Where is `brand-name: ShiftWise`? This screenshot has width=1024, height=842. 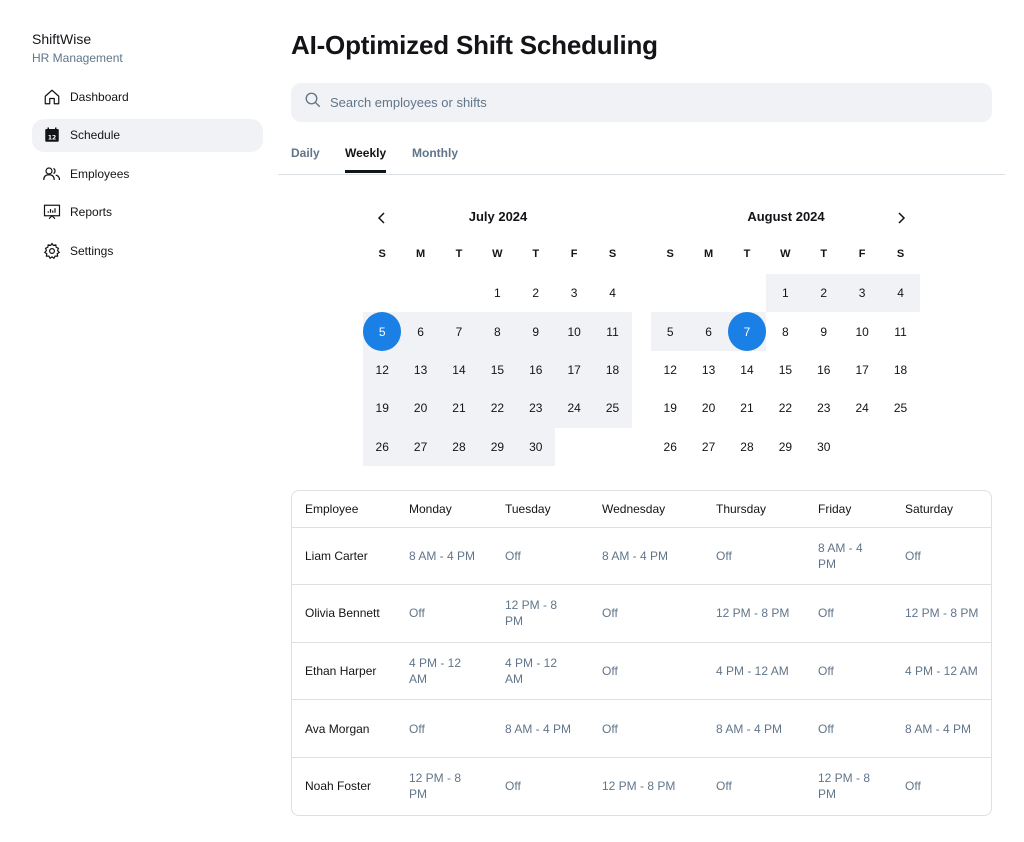
brand-name: ShiftWise is located at coordinates (62, 39).